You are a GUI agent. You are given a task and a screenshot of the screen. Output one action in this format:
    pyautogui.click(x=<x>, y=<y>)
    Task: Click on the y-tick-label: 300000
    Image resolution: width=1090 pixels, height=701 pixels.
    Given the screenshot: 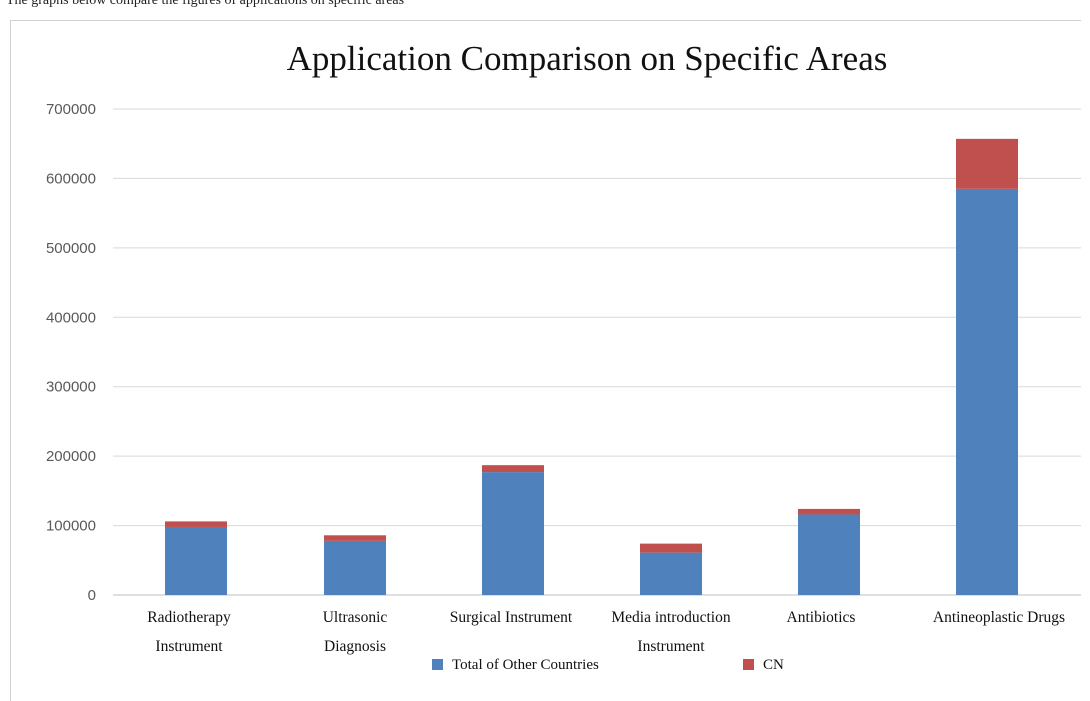 What is the action you would take?
    pyautogui.click(x=71, y=387)
    